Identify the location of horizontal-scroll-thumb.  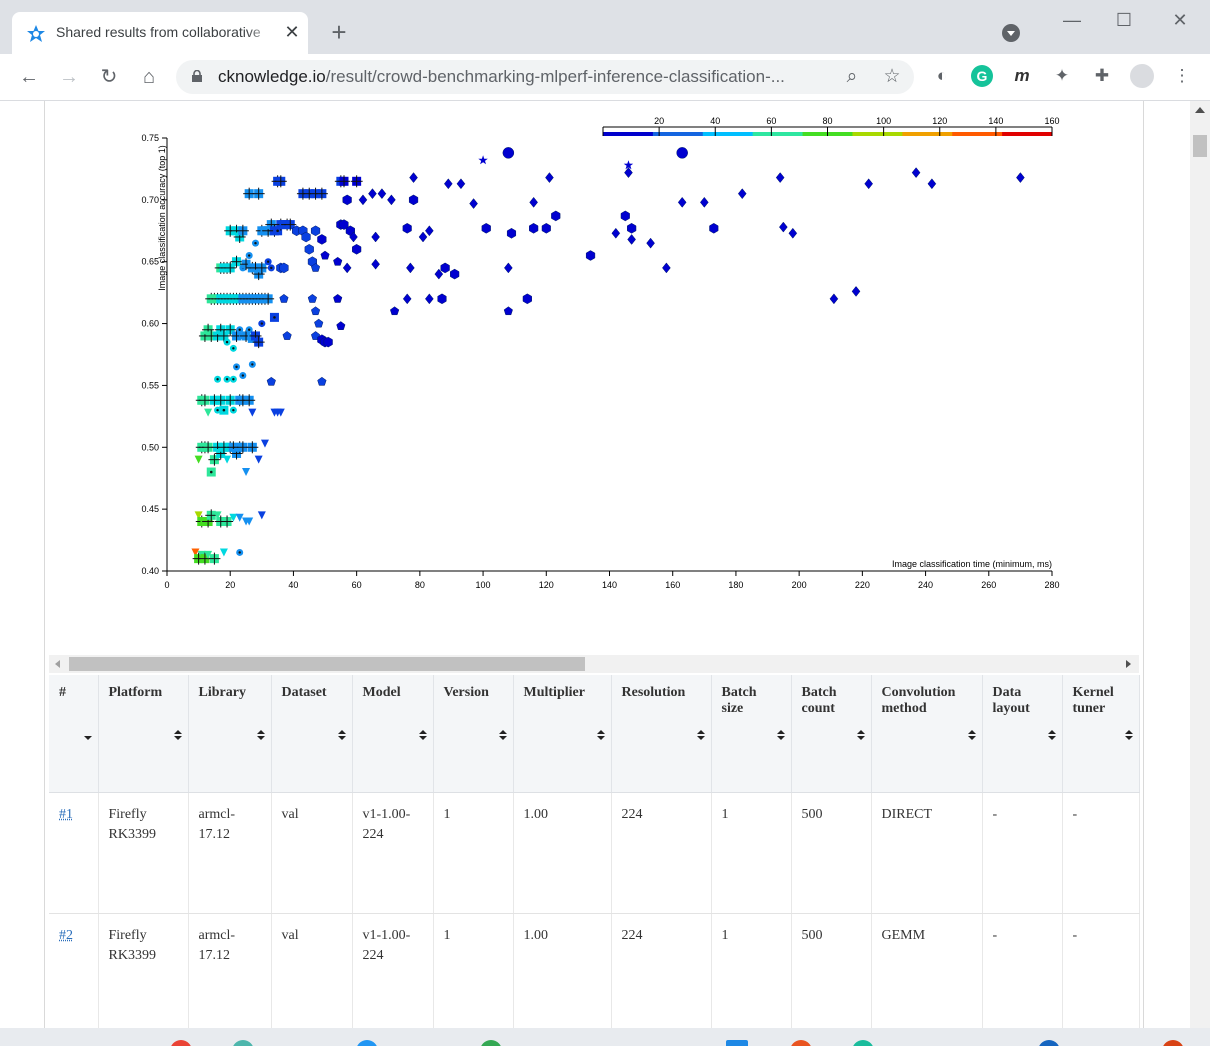
(327, 664).